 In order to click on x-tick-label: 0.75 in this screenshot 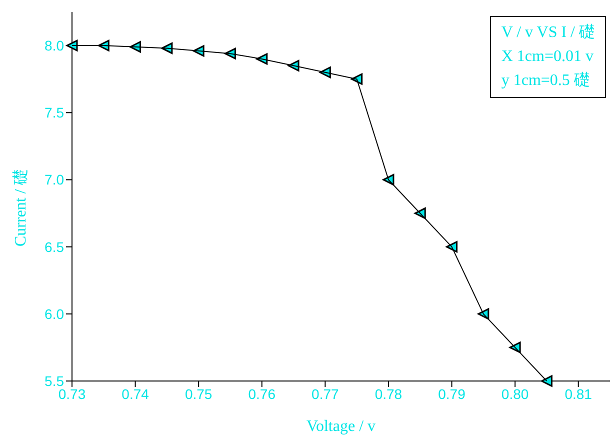, I will do `click(198, 394)`.